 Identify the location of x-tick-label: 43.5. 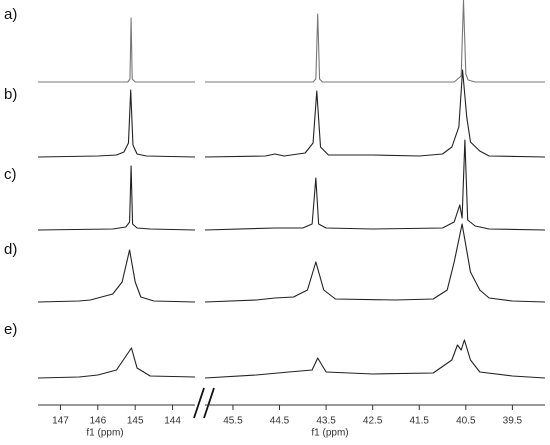
(326, 421).